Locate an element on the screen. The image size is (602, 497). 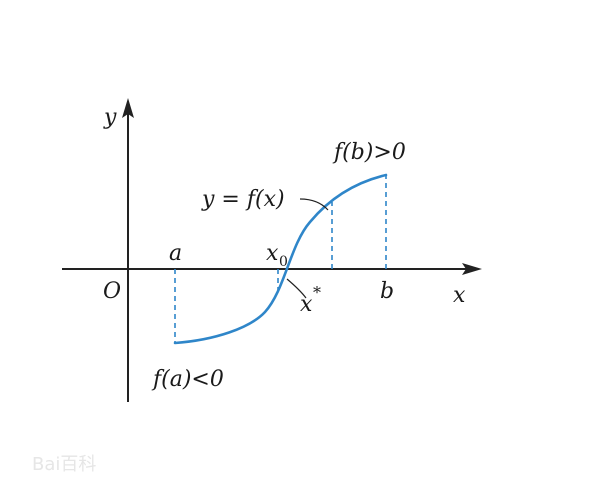
xstar-leader is located at coordinates (296, 288).